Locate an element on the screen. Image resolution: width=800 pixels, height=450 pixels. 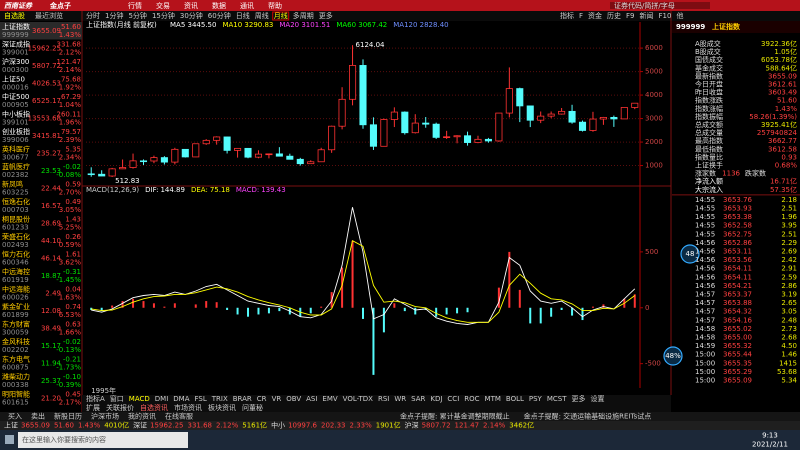
trade-tab: 沪深市场 is located at coordinates (105, 416).